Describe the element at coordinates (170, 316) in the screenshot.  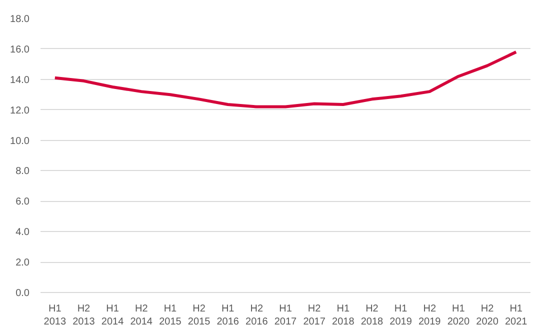
I see `x-tick-label: H1 2015` at that location.